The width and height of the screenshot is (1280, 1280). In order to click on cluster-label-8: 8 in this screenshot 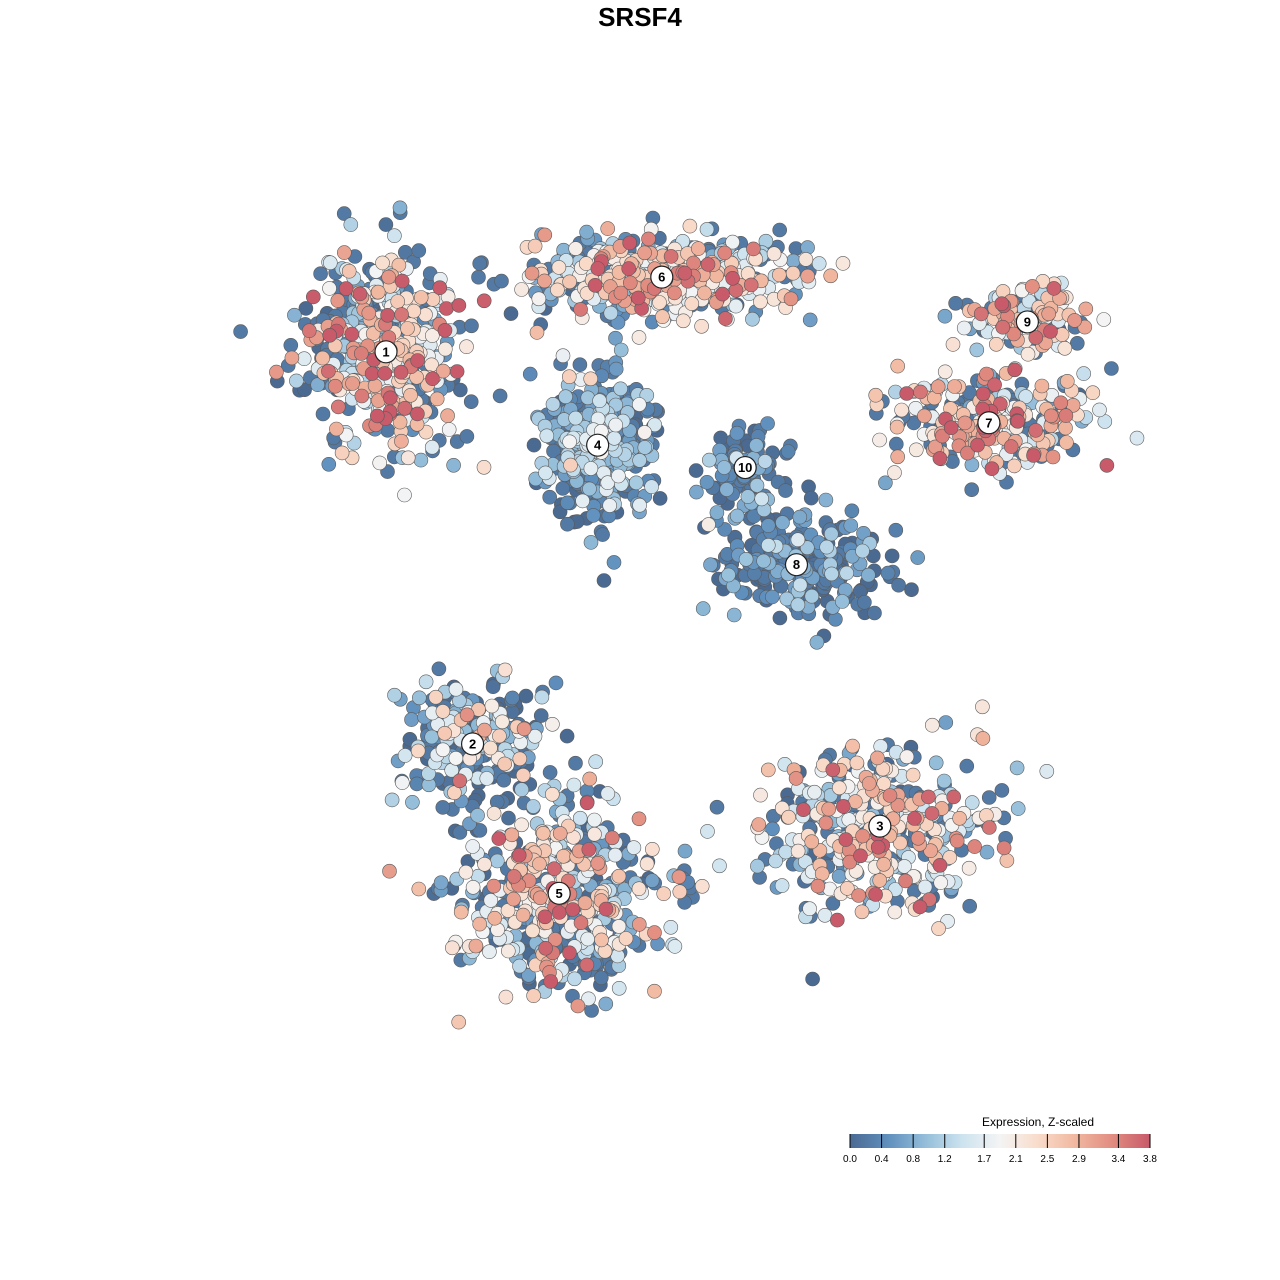, I will do `click(796, 565)`.